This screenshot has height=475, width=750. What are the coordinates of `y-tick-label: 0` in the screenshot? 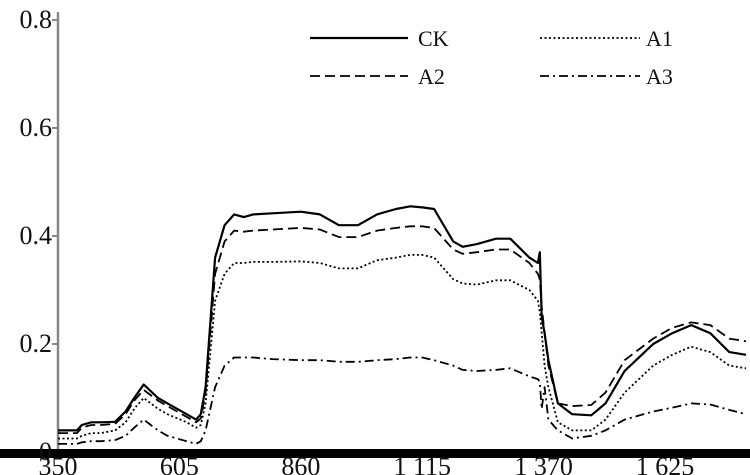 It's located at (45, 451).